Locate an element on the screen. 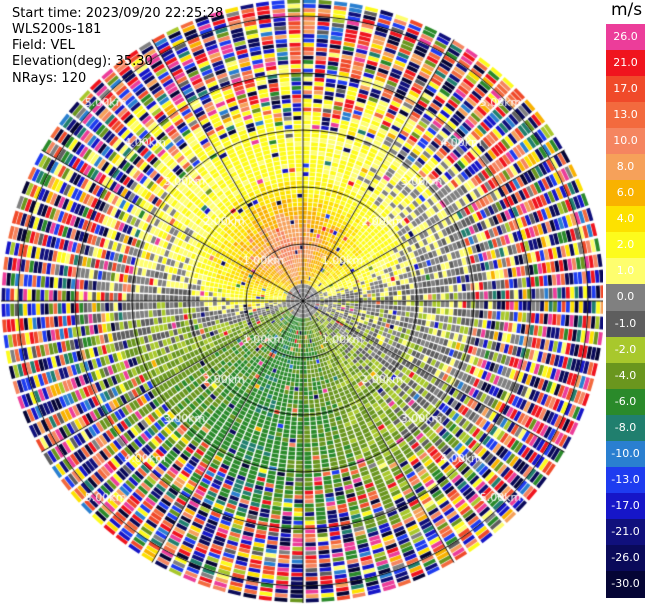 This screenshot has height=607, width=647. colorbar-tick-label: 21.0 is located at coordinates (625, 63).